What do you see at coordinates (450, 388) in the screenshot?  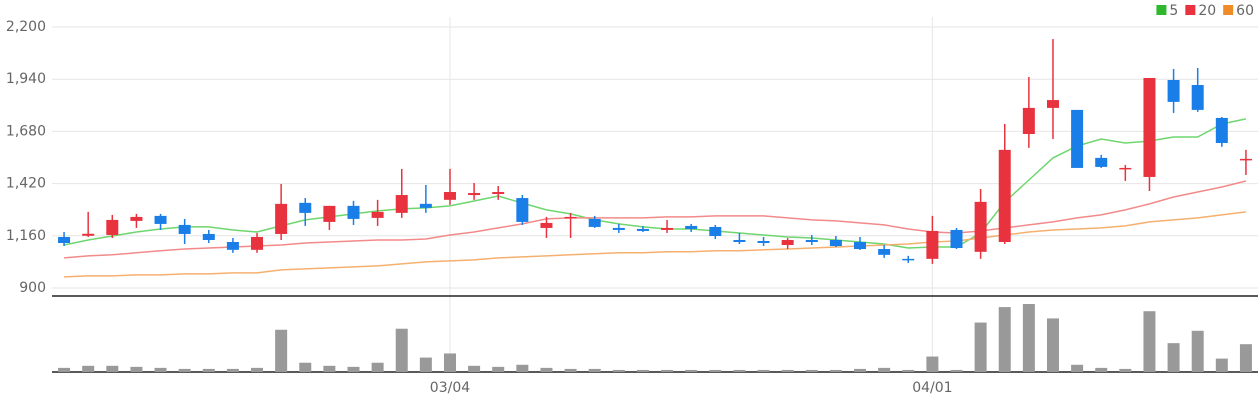 I see `x-tick-label: 03/04` at bounding box center [450, 388].